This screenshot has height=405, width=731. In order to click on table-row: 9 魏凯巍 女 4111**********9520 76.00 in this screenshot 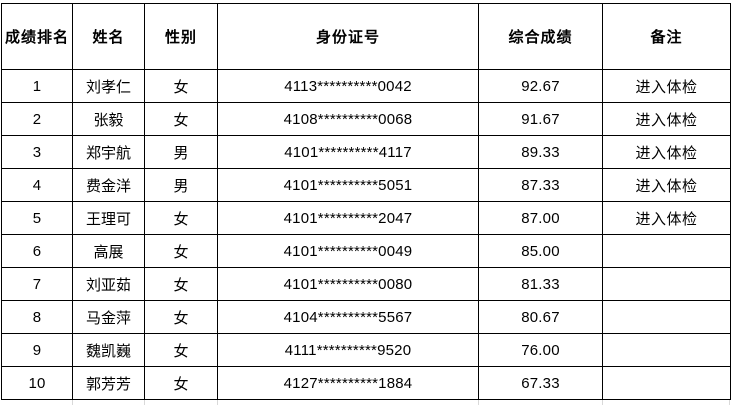, I will do `click(366, 350)`.